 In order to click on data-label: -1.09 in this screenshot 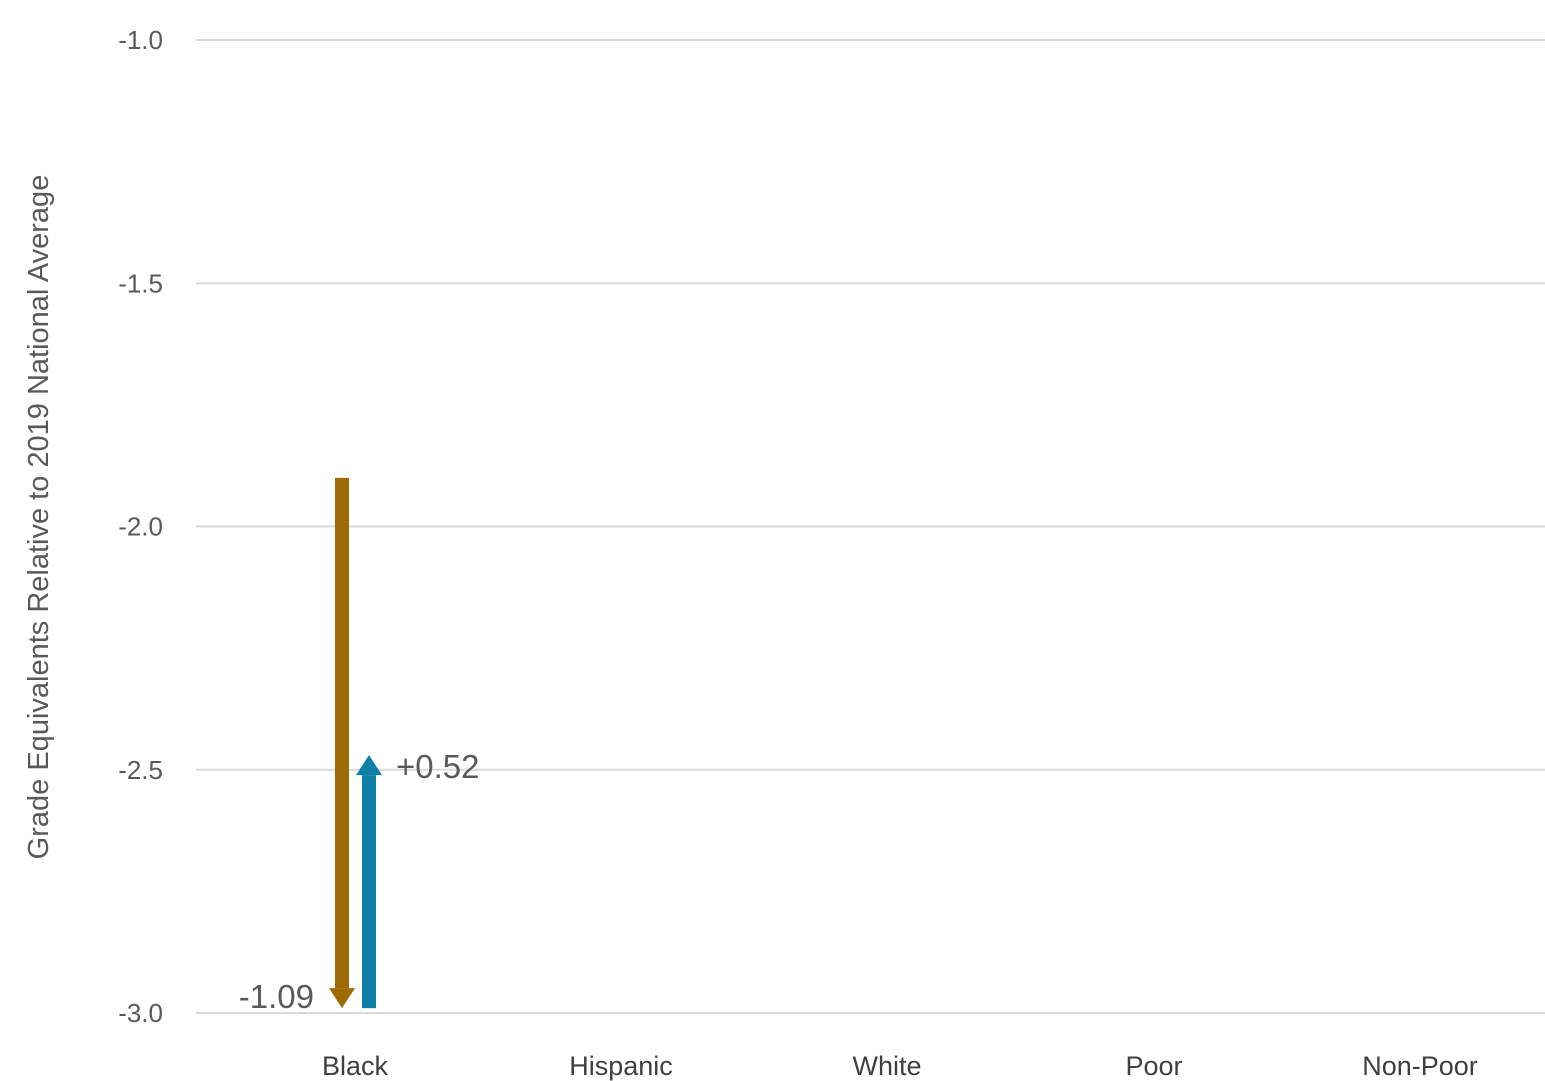, I will do `click(276, 996)`.